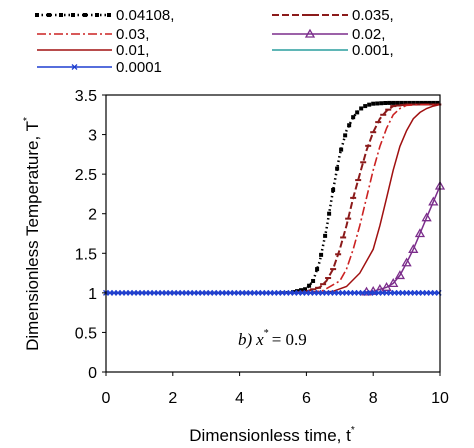 Image resolution: width=474 pixels, height=448 pixels. Describe the element at coordinates (373, 398) in the screenshot. I see `x-tick-label: 8` at that location.